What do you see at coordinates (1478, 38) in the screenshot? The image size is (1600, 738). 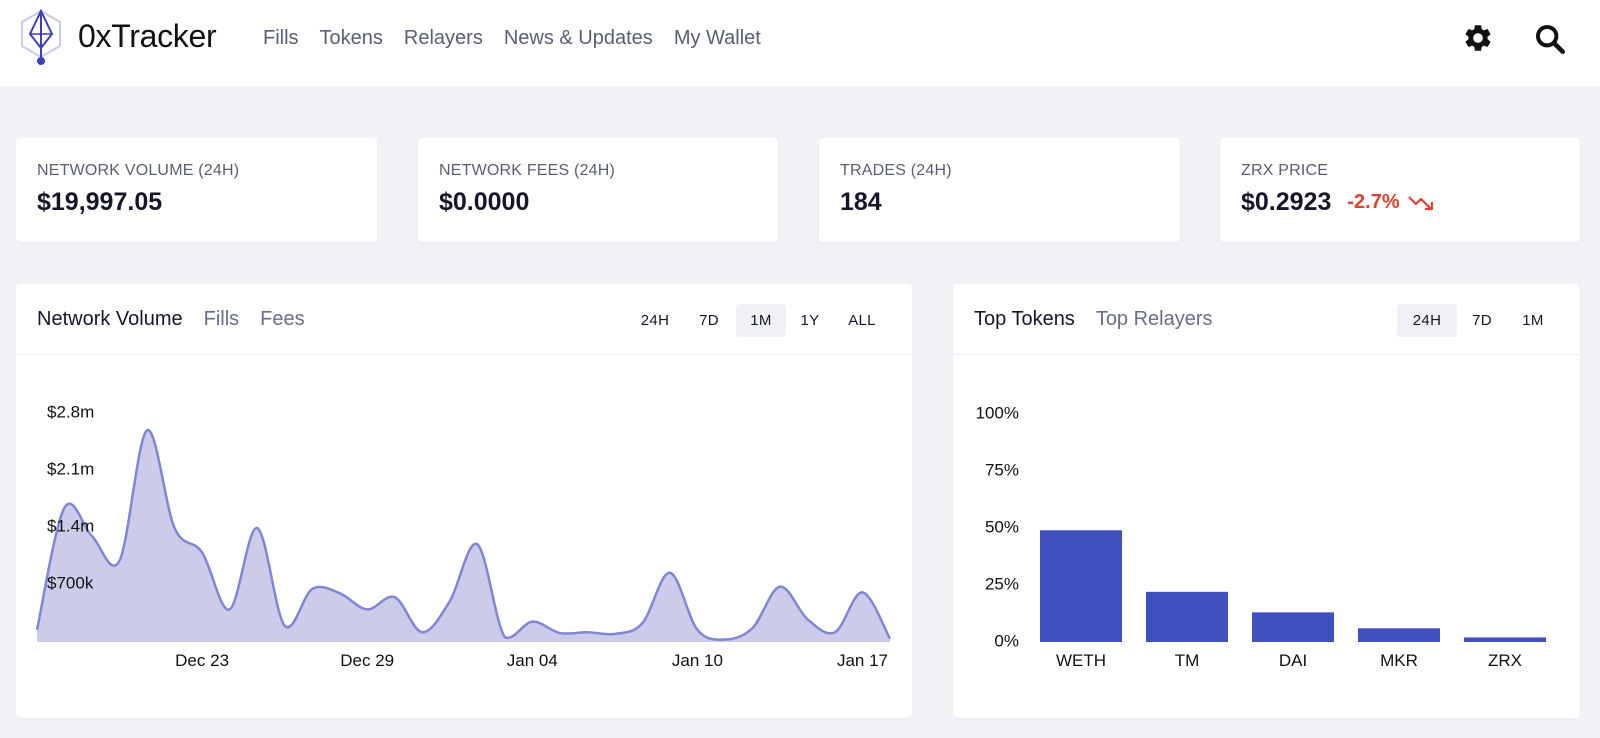 I see `gear-icon` at bounding box center [1478, 38].